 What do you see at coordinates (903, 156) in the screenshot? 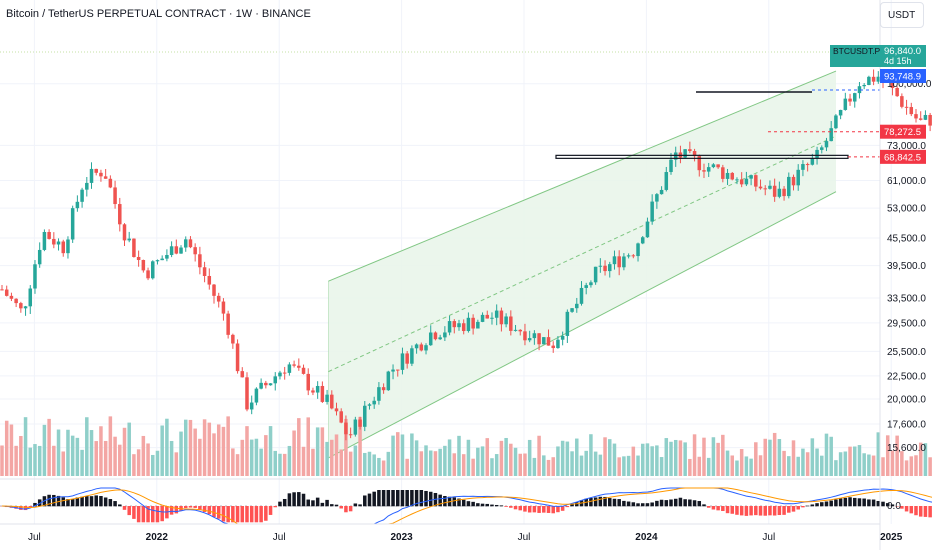
I see `red-tag-2-bg` at bounding box center [903, 156].